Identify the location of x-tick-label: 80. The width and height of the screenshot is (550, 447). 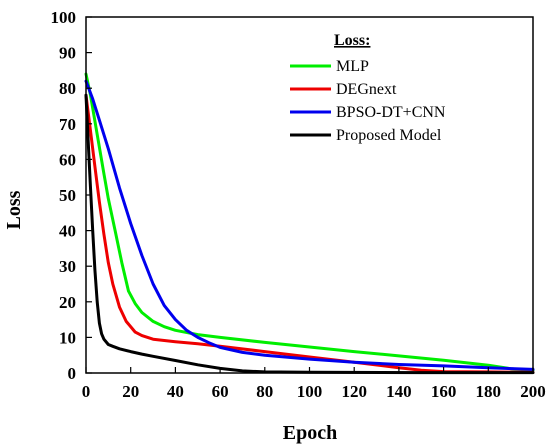
(264, 391).